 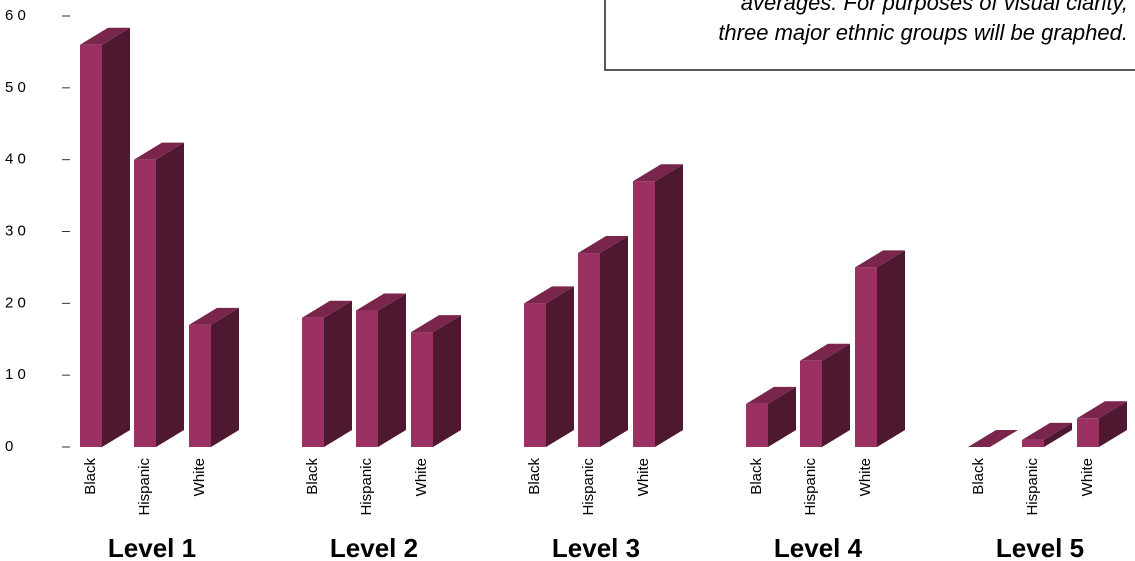 What do you see at coordinates (15, 87) in the screenshot?
I see `y-tick-label: 5 0` at bounding box center [15, 87].